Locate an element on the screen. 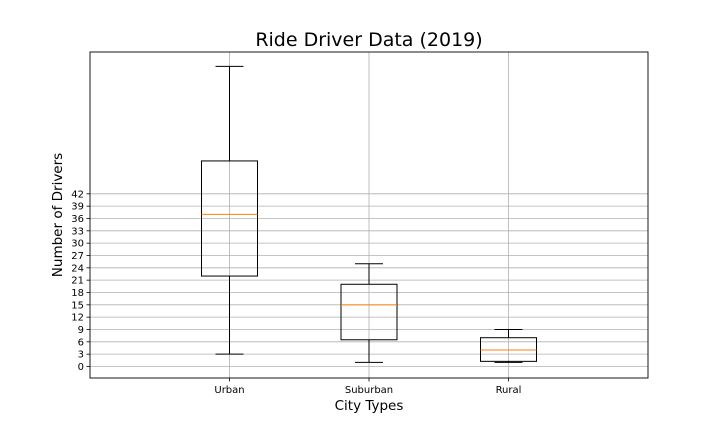 The width and height of the screenshot is (720, 432). y-tick-label-9: 9 is located at coordinates (81, 330).